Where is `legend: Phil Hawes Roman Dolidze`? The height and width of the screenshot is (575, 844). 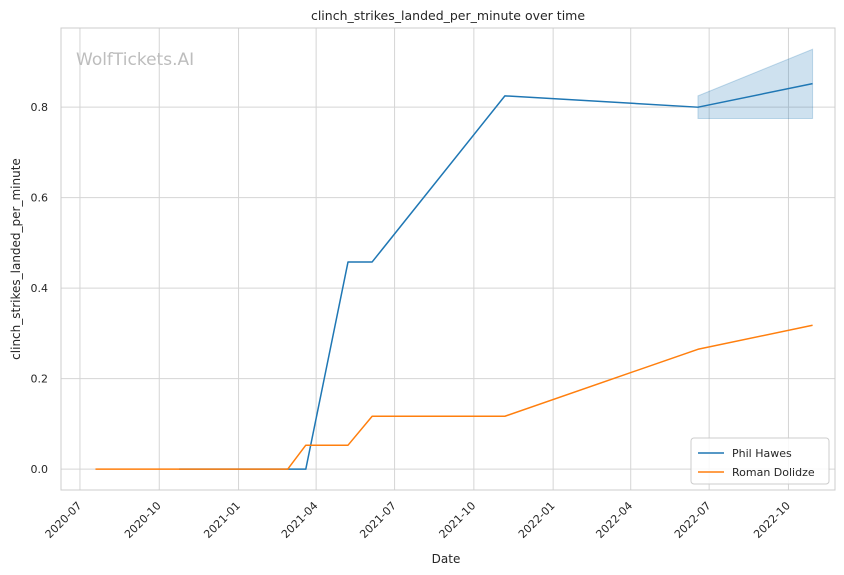
legend: Phil Hawes Roman Dolidze is located at coordinates (760, 461).